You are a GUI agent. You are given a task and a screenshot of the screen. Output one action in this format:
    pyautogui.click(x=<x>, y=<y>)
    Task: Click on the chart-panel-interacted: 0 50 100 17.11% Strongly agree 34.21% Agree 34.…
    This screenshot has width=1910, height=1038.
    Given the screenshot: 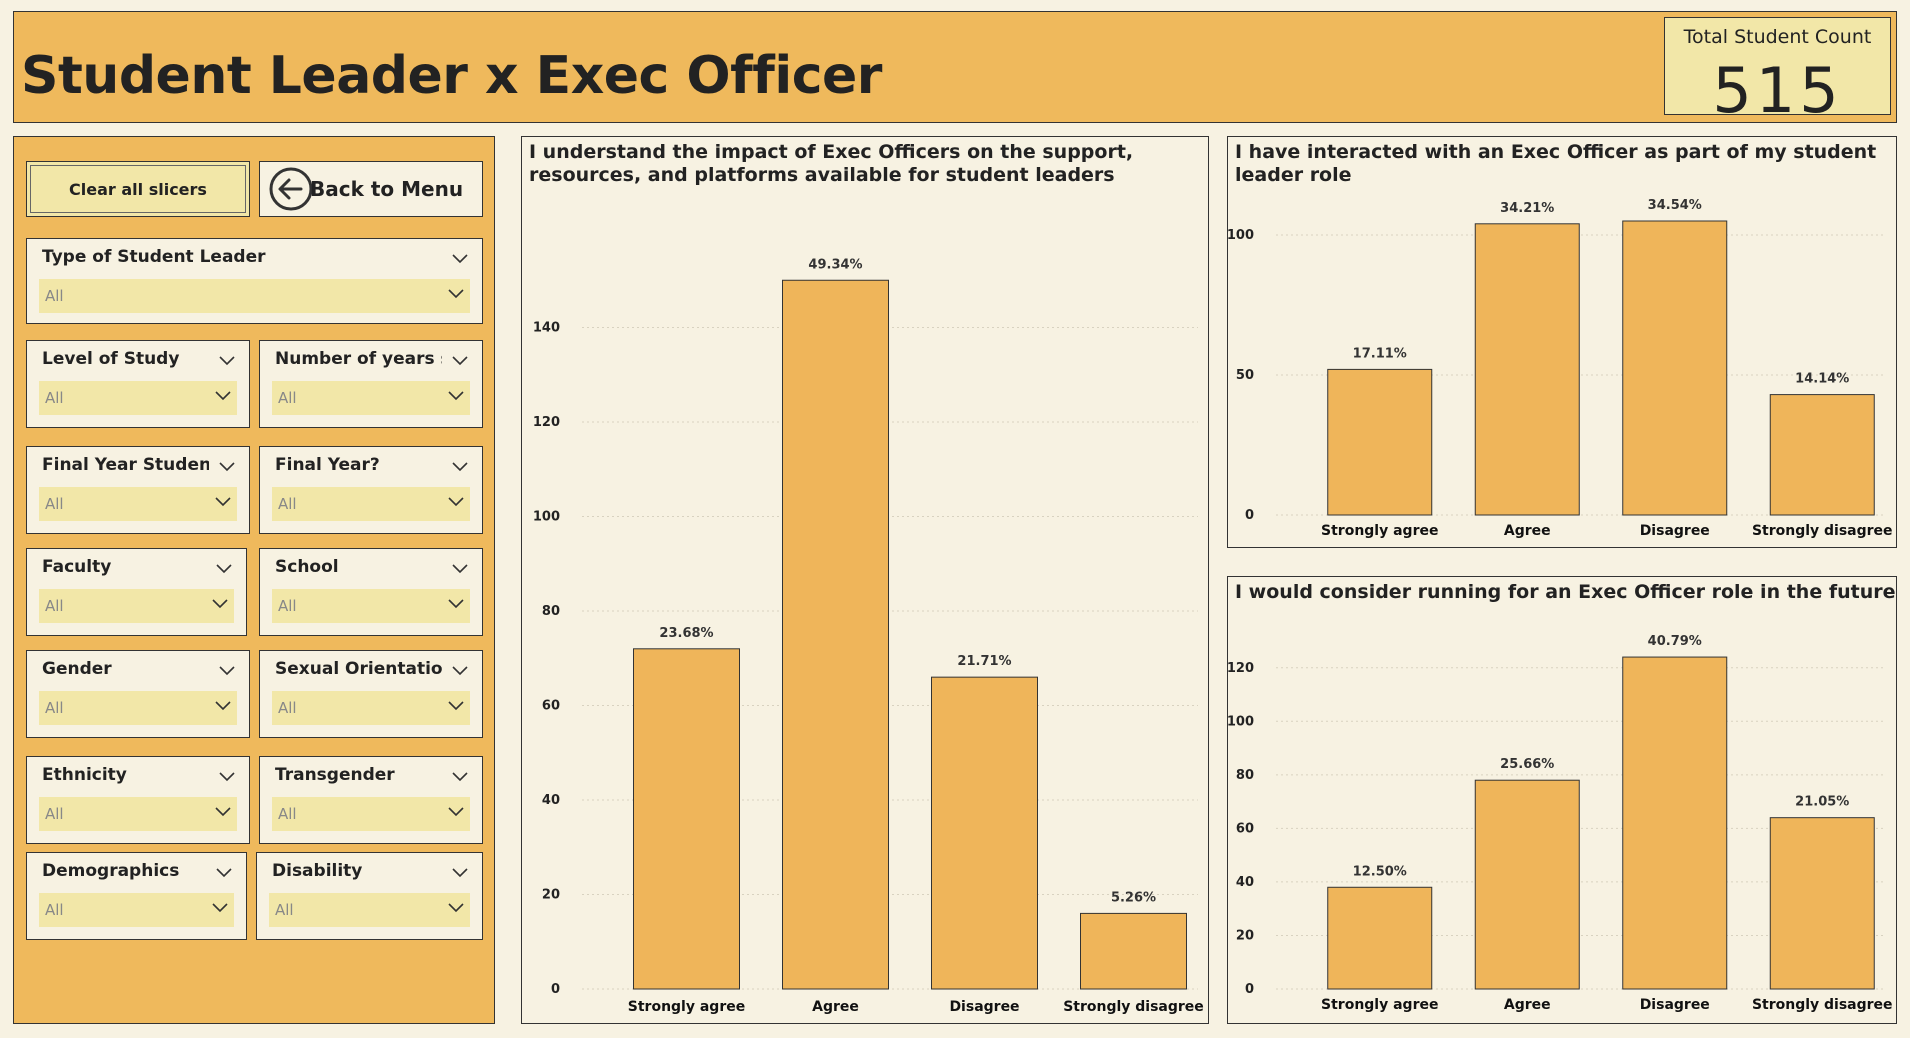 What is the action you would take?
    pyautogui.click(x=1562, y=342)
    